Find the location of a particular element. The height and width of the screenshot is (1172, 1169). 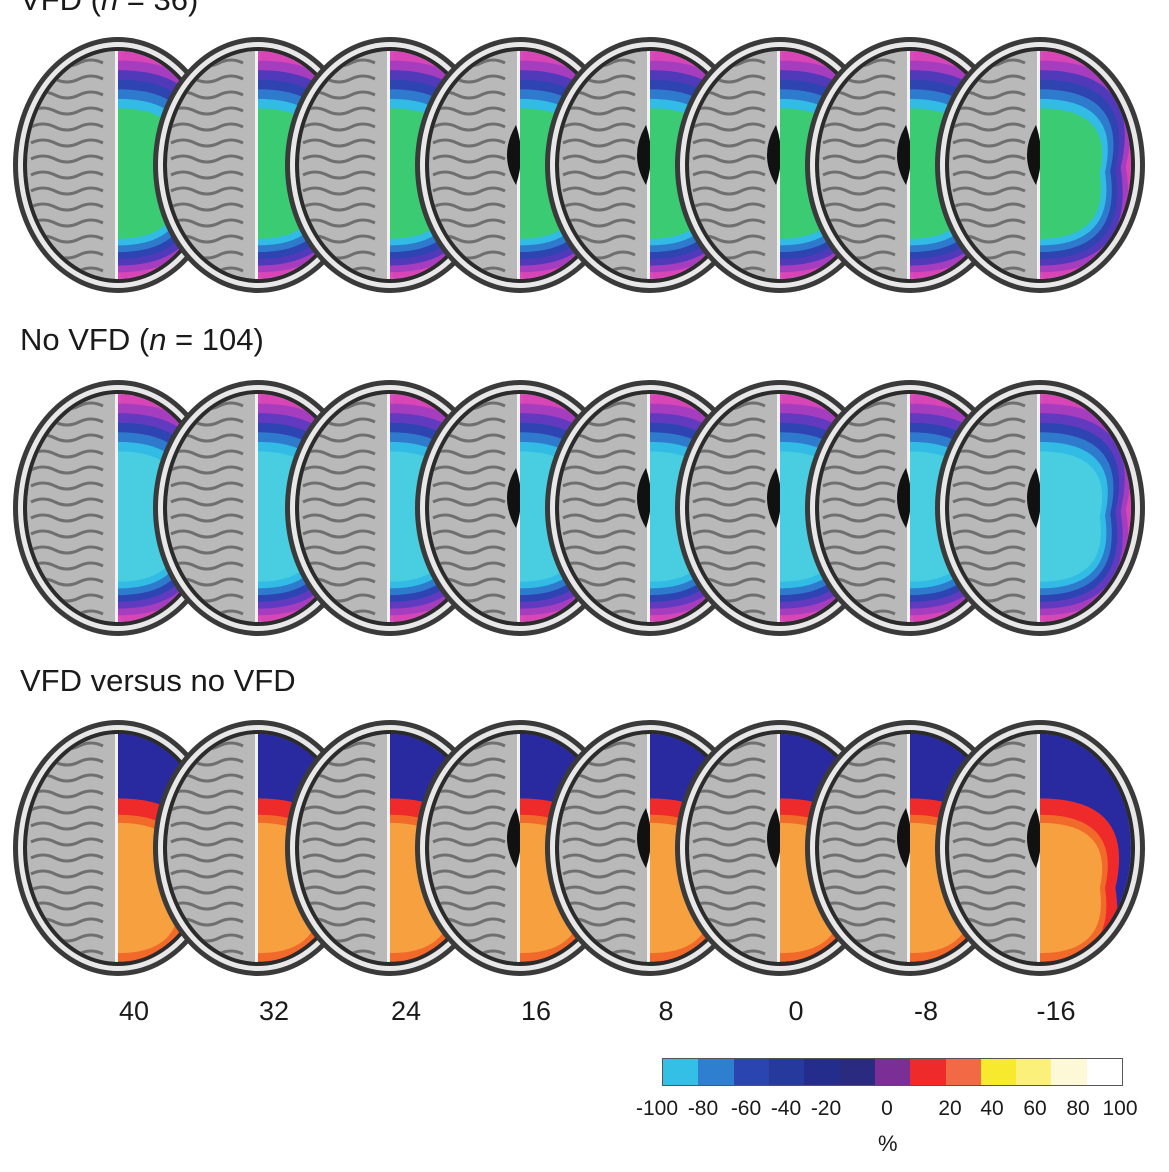

colorbar-tick-label: -20 is located at coordinates (826, 1108).